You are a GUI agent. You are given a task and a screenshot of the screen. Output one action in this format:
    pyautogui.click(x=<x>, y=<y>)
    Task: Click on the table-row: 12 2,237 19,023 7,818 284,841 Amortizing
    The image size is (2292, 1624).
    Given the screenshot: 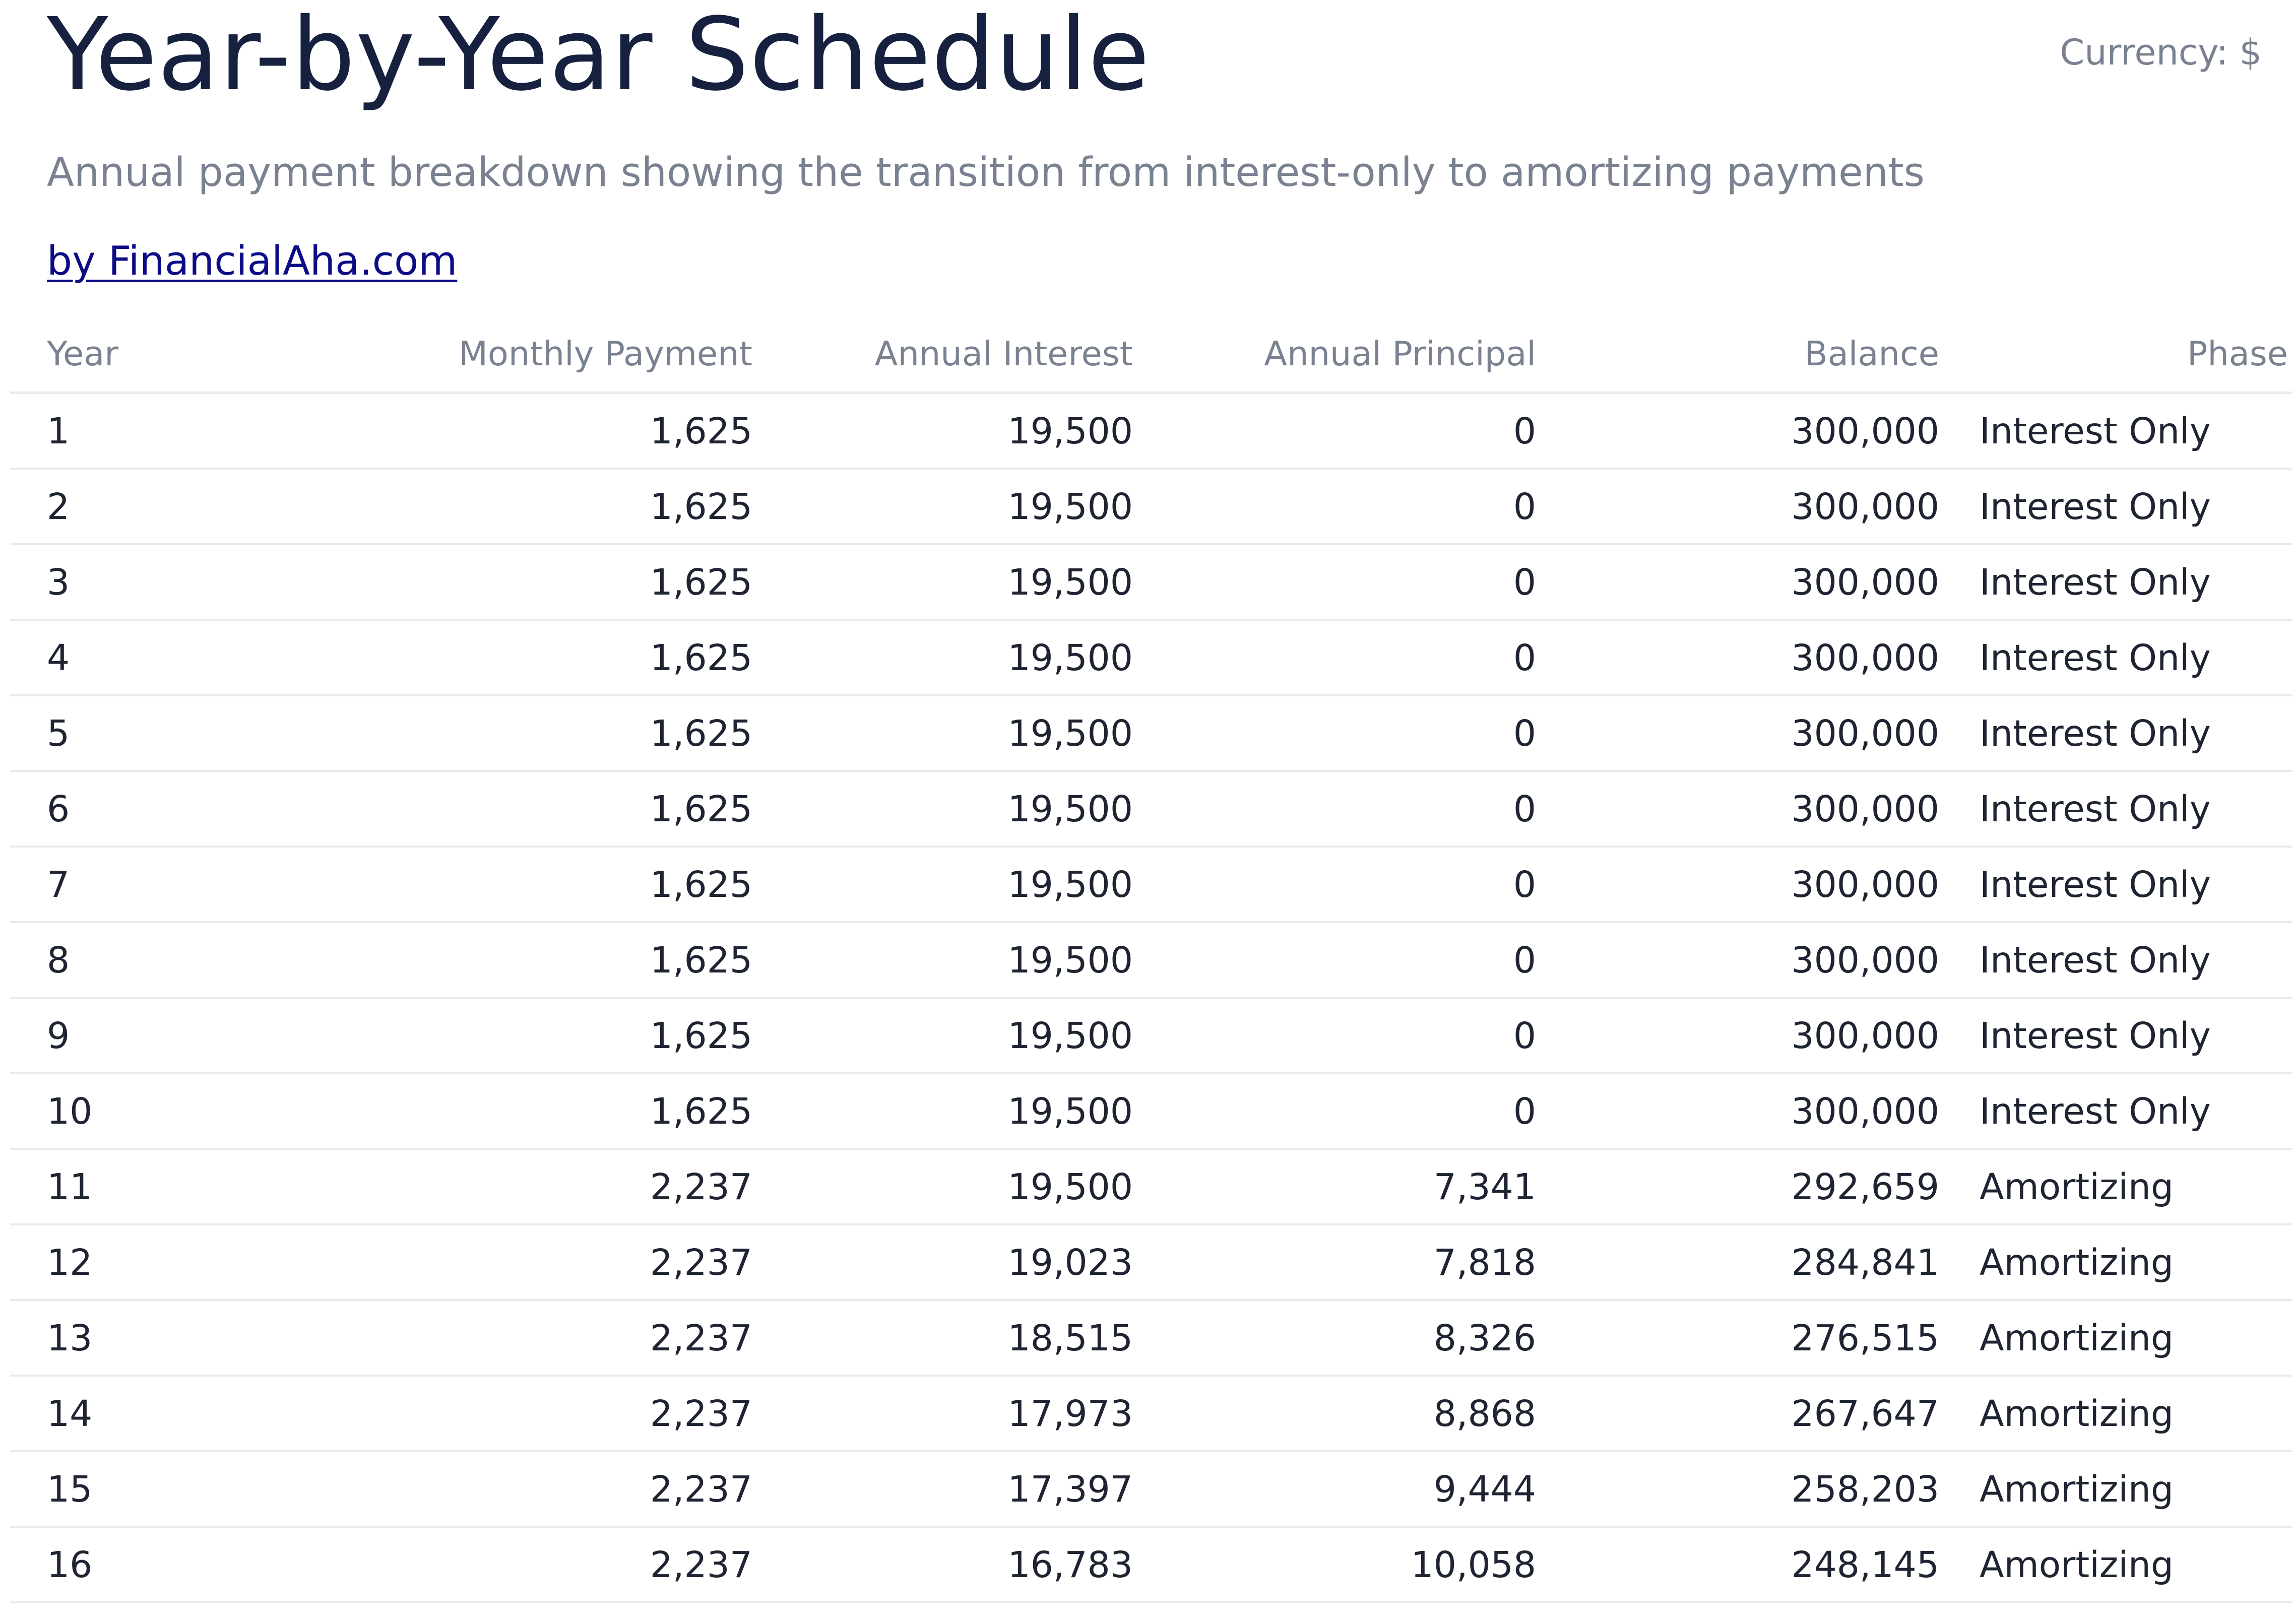 What is the action you would take?
    pyautogui.click(x=1151, y=1262)
    